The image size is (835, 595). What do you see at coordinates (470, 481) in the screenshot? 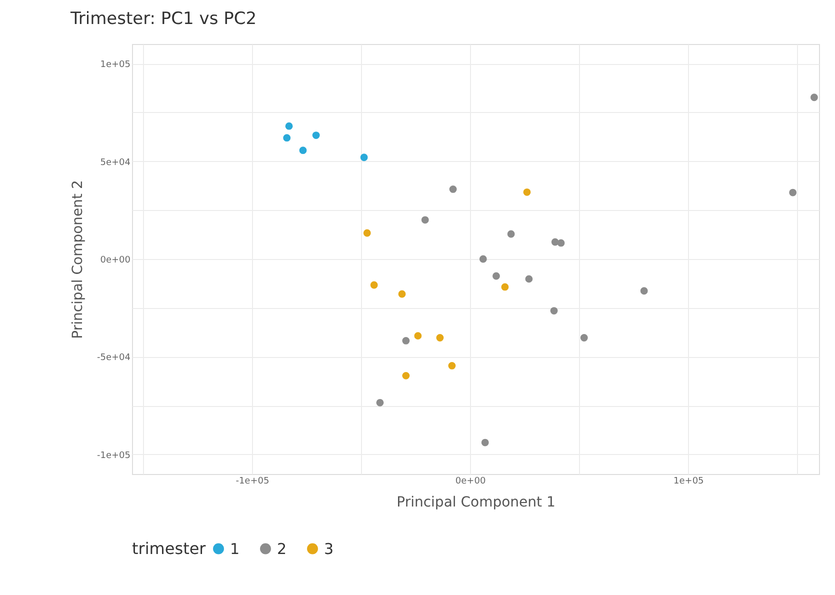
I see `x-tick-label: 0e+00` at bounding box center [470, 481].